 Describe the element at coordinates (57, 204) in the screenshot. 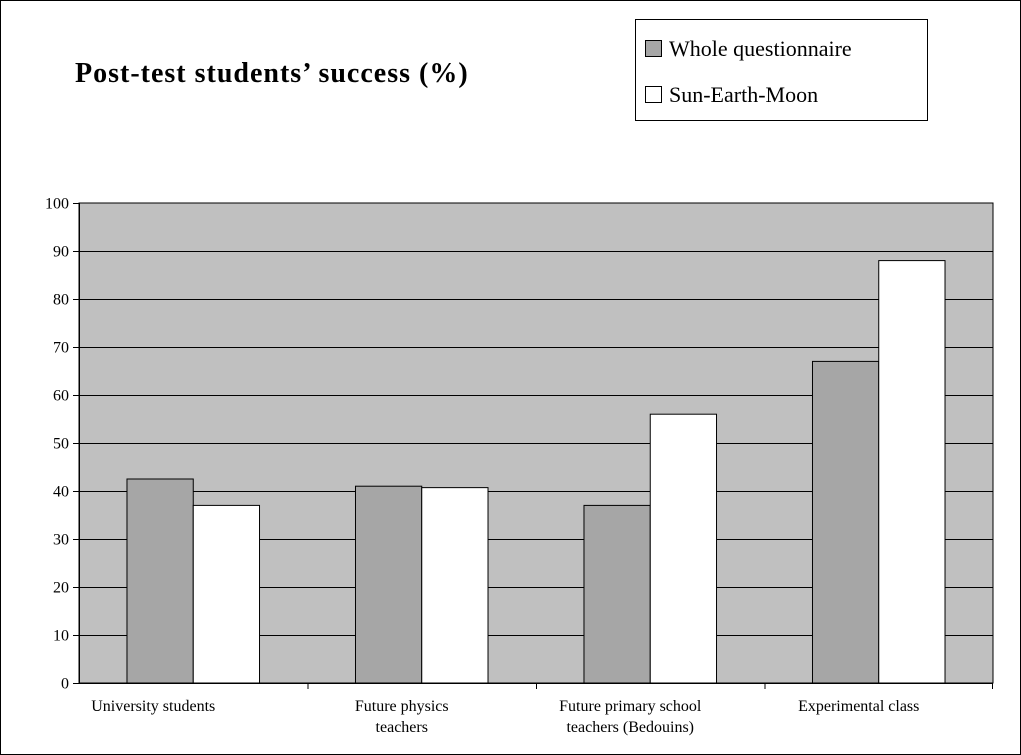

I see `y-tick-label: 100` at that location.